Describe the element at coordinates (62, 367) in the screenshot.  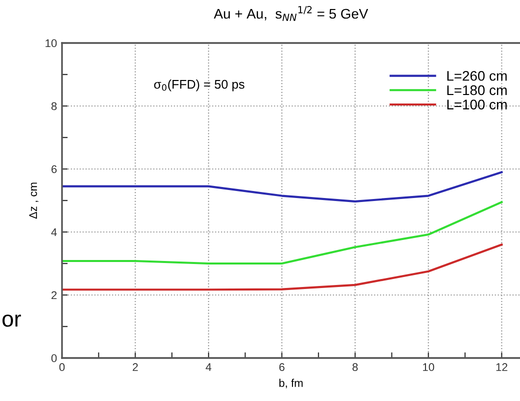
I see `x-tick-label: 0` at that location.